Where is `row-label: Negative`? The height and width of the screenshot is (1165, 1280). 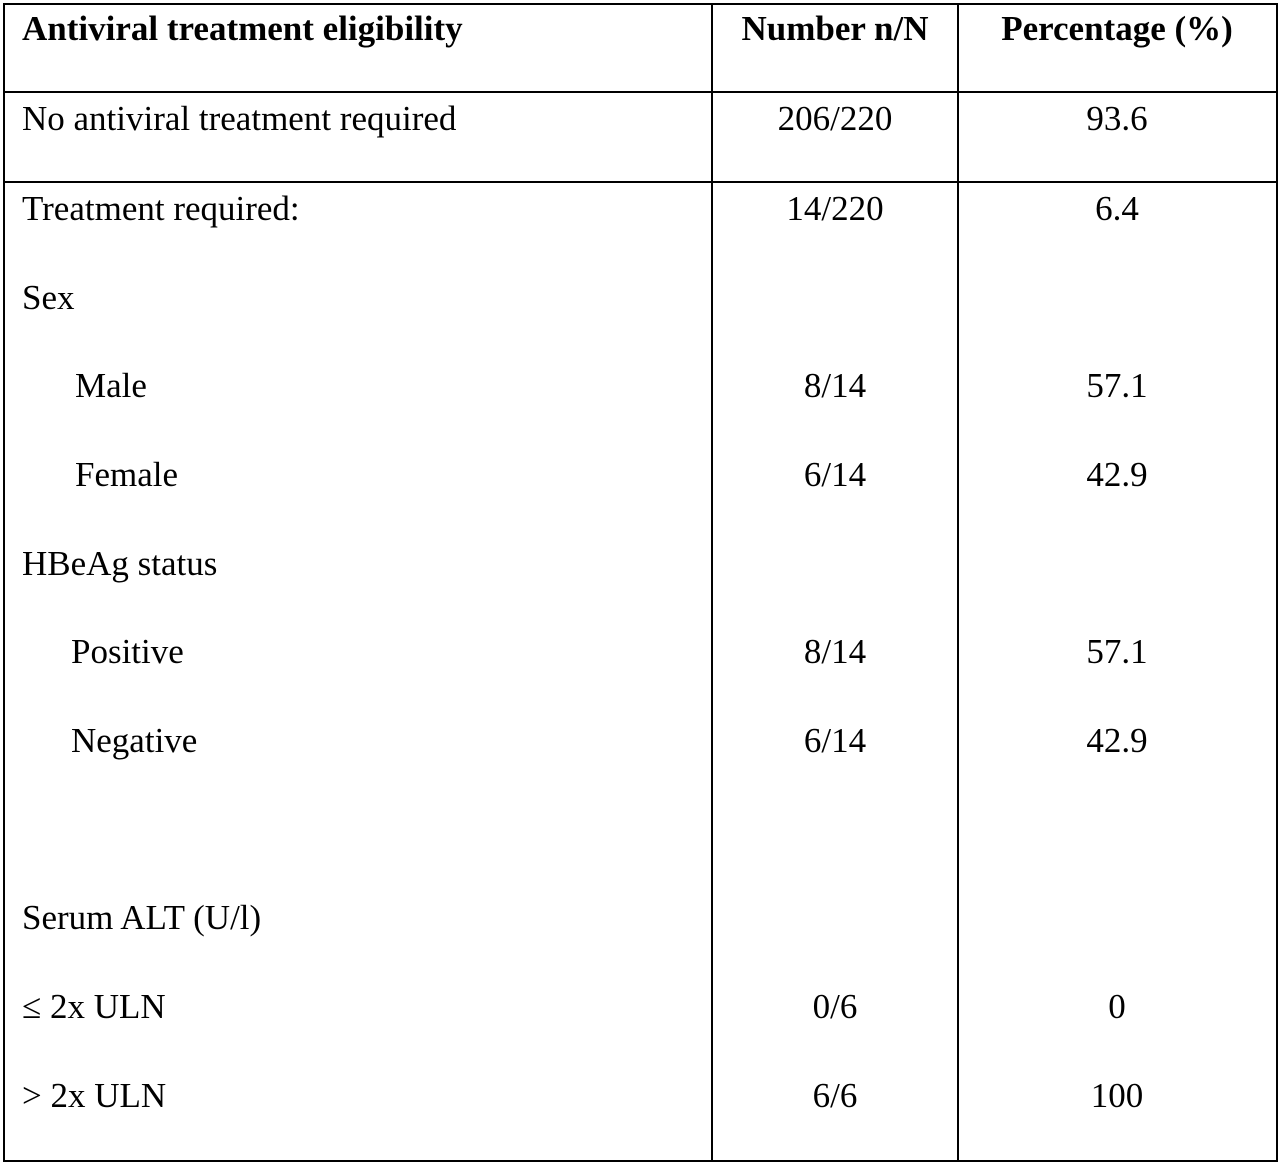
row-label: Negative is located at coordinates (134, 740).